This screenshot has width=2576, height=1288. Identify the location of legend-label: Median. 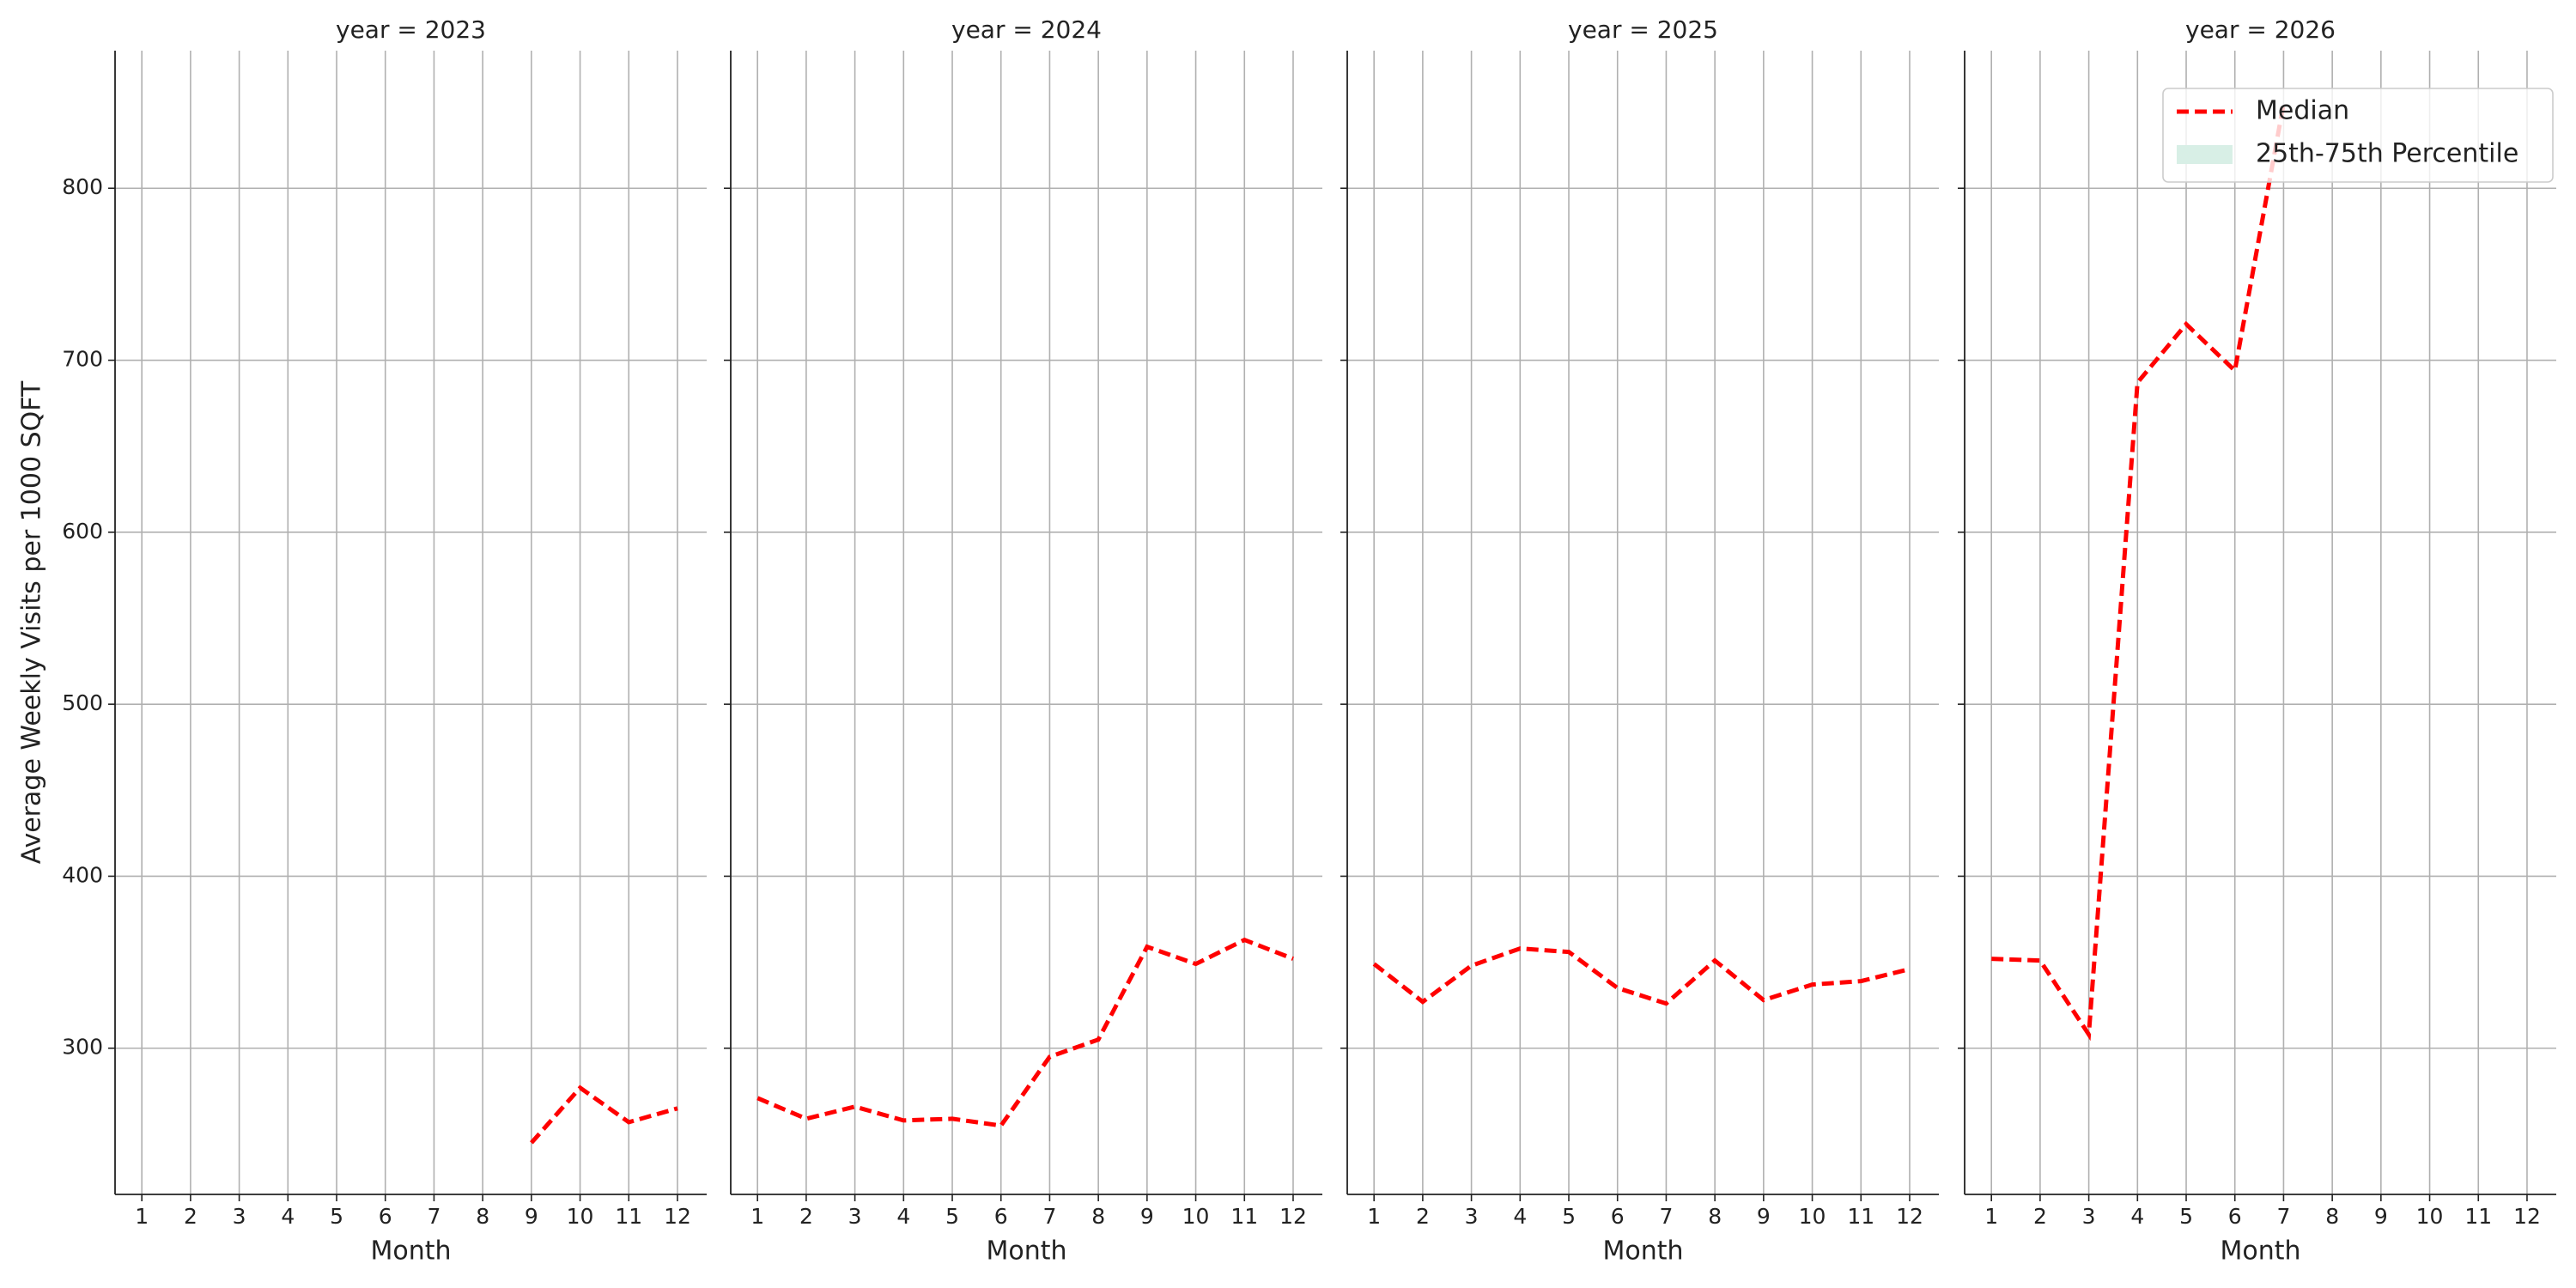
(2302, 111).